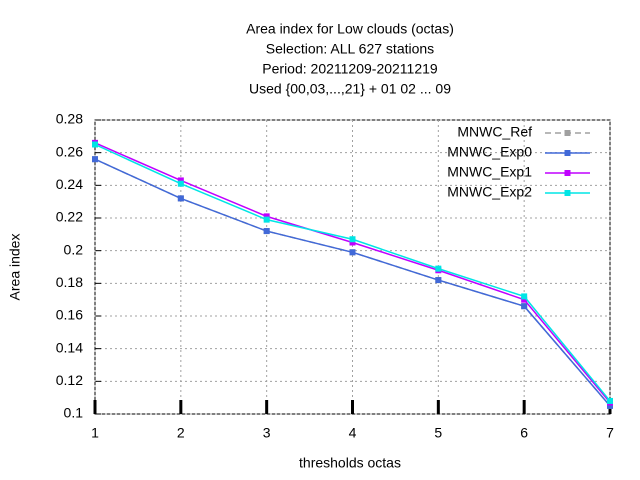  I want to click on y-tick-label: 0.14, so click(69, 347).